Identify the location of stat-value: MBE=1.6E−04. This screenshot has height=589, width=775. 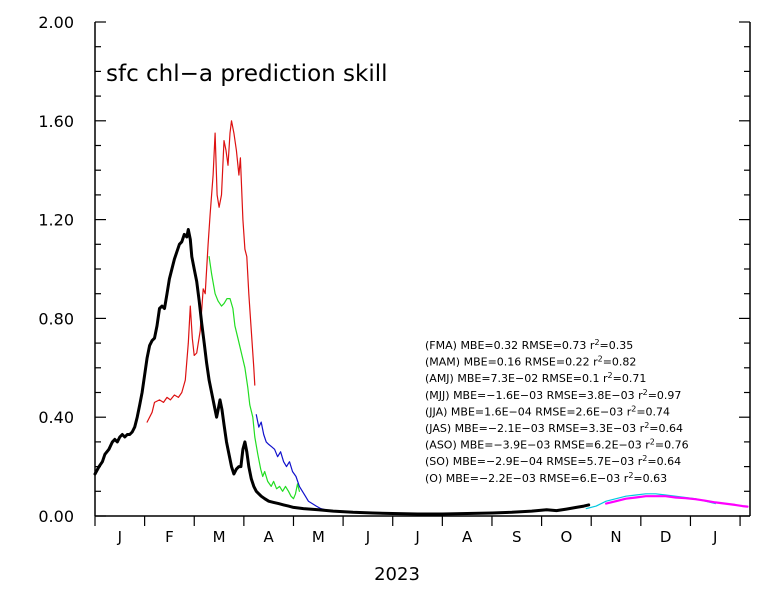
(493, 411).